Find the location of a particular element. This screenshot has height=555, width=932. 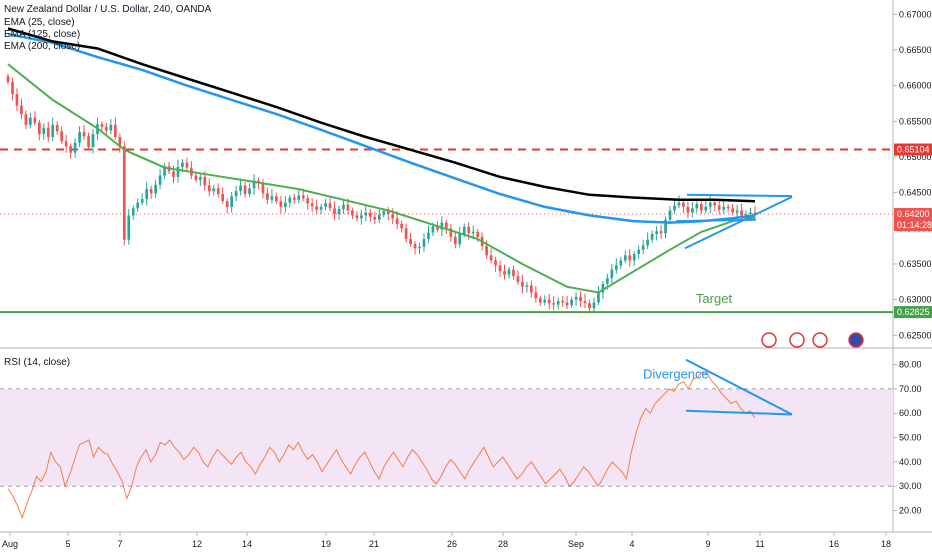

time-tick-label: 16 is located at coordinates (834, 544).